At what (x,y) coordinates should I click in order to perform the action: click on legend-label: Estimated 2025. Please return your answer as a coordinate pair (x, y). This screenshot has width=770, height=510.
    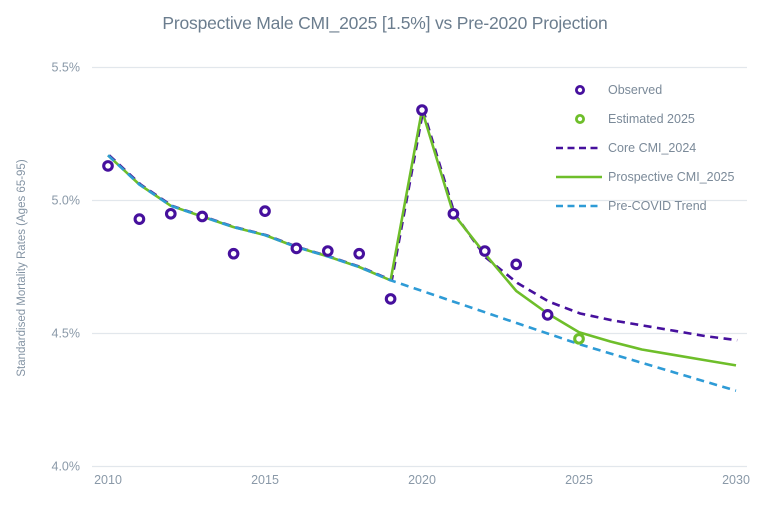
    Looking at the image, I should click on (651, 119).